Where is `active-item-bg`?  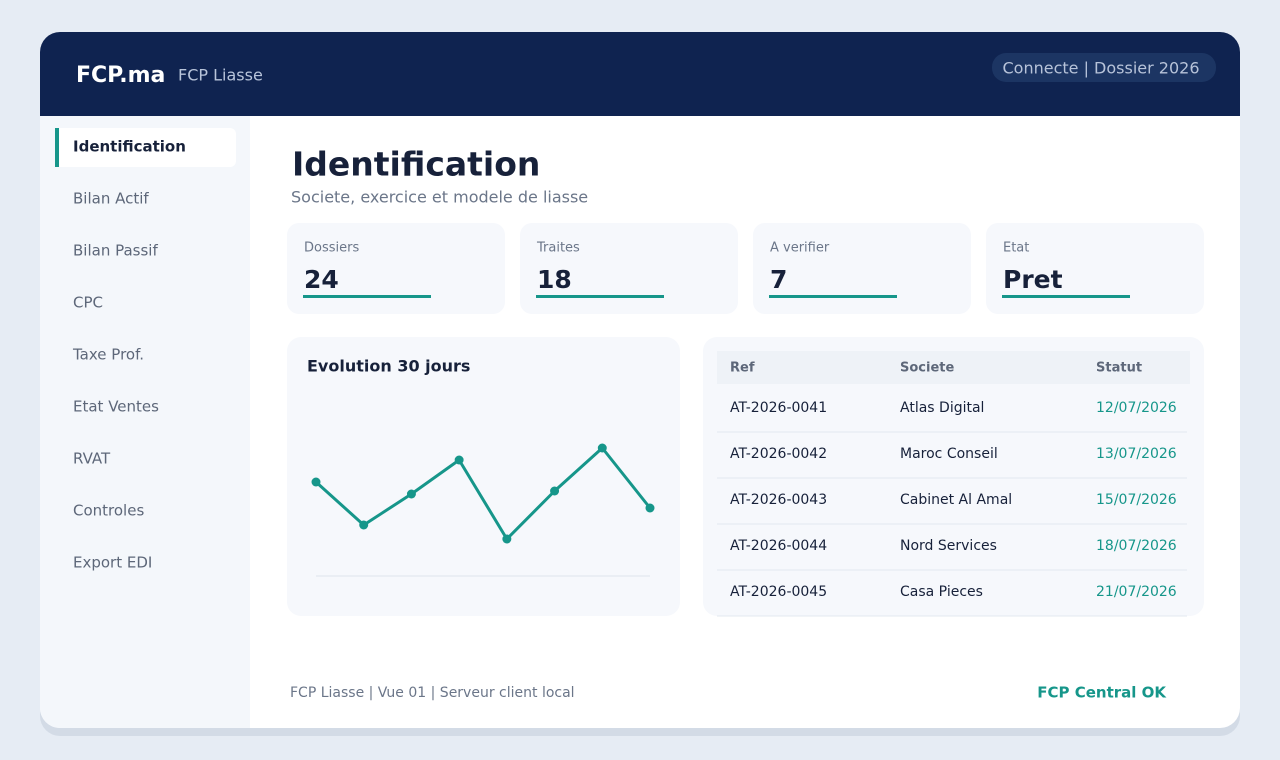 active-item-bg is located at coordinates (145, 147).